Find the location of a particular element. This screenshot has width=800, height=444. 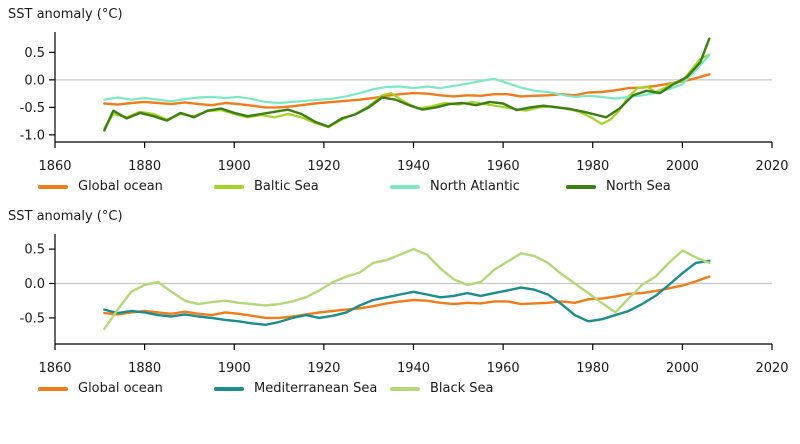

chart-legend: Global ocean Mediterranean Sea Black Sea is located at coordinates (400, 390).